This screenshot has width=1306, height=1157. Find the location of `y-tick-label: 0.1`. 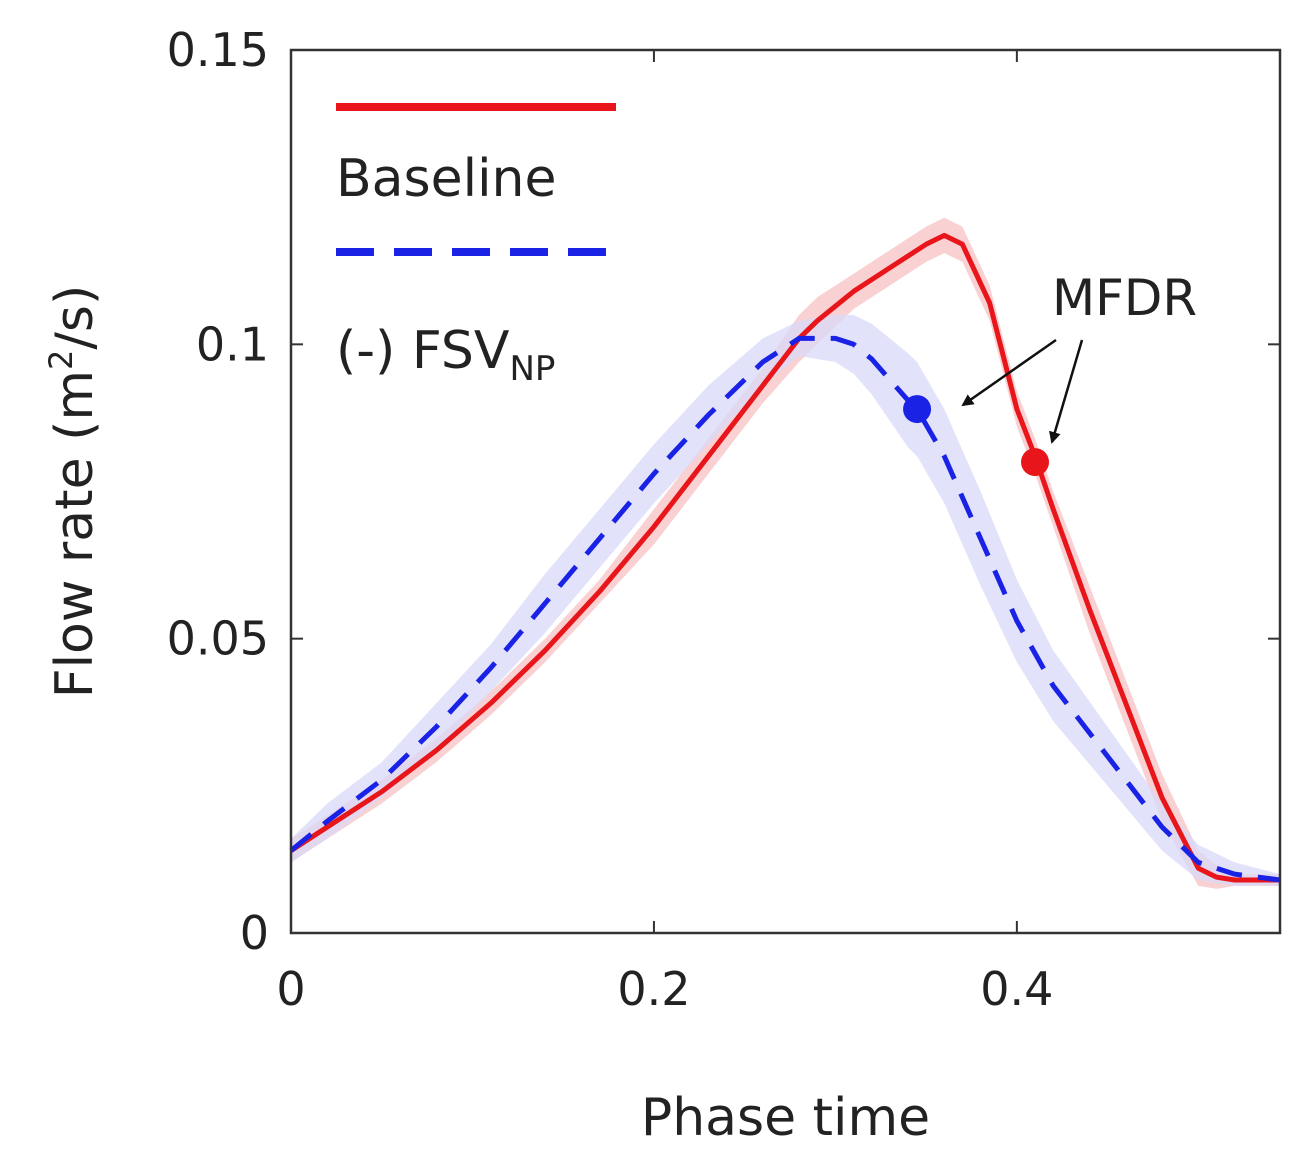

y-tick-label: 0.1 is located at coordinates (232, 344).